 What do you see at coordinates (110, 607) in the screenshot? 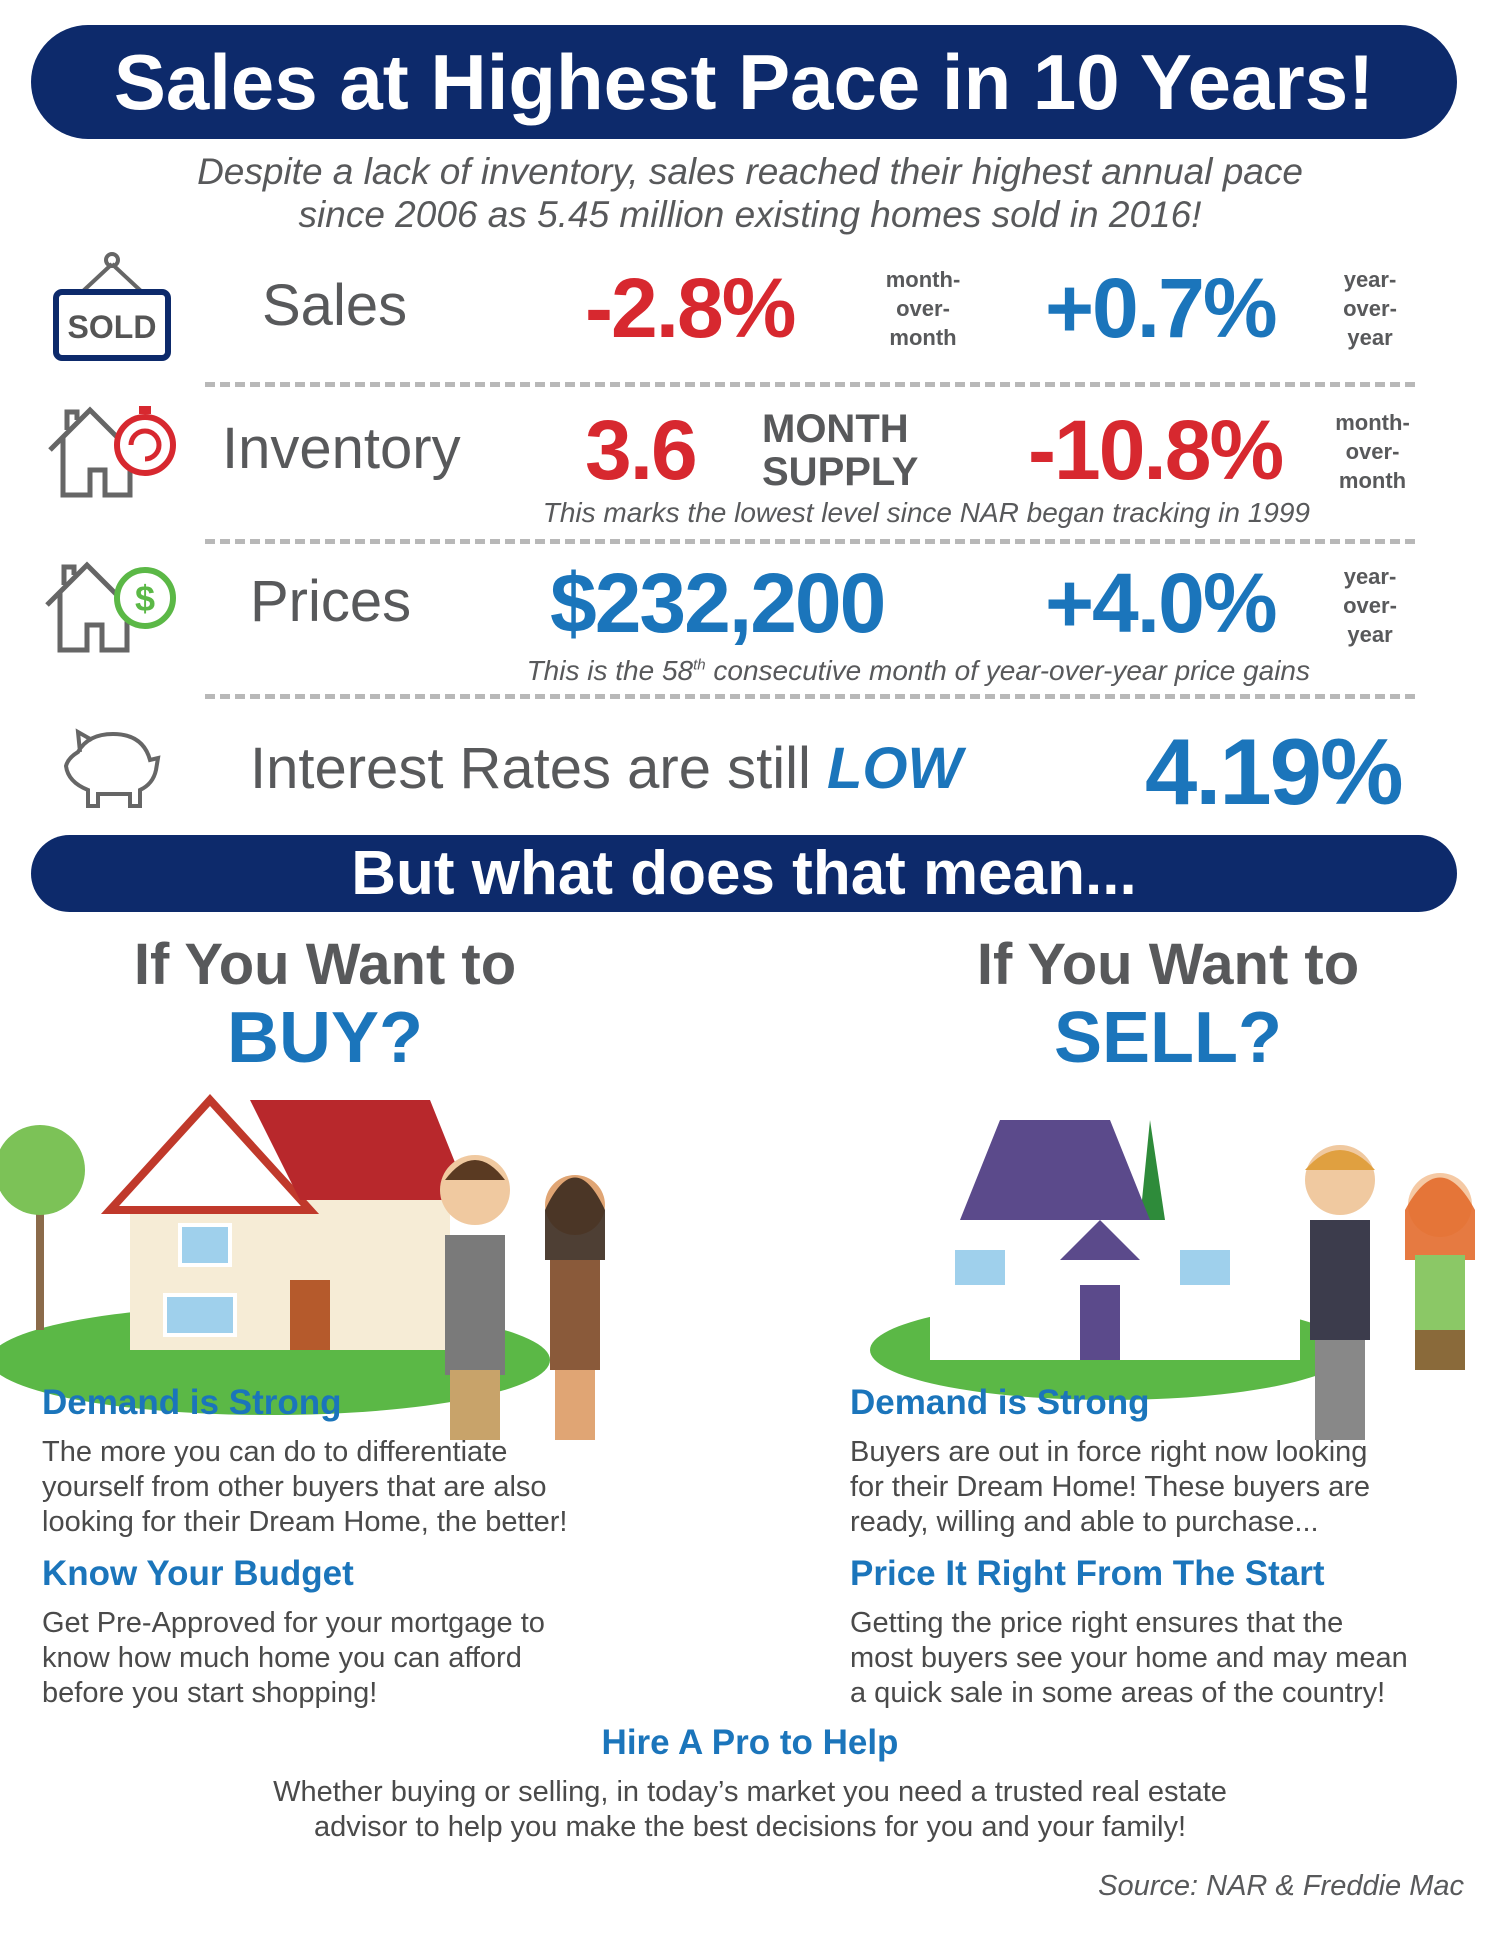
I see `house-dollar-icon: $` at bounding box center [110, 607].